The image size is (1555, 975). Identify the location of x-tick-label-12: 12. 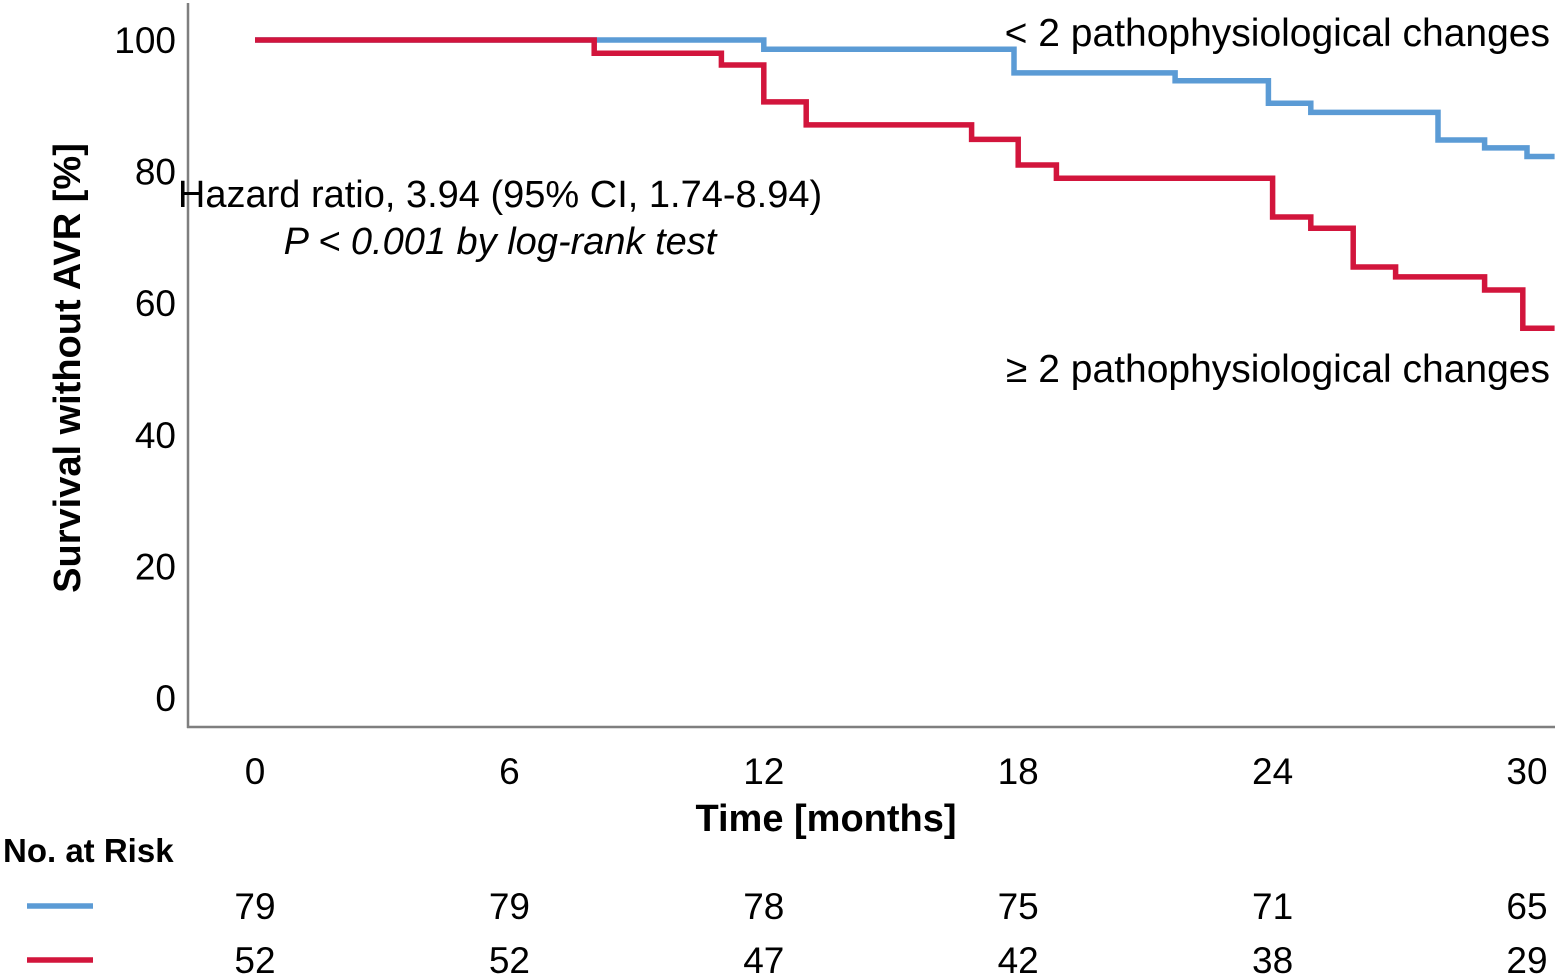
(763, 771).